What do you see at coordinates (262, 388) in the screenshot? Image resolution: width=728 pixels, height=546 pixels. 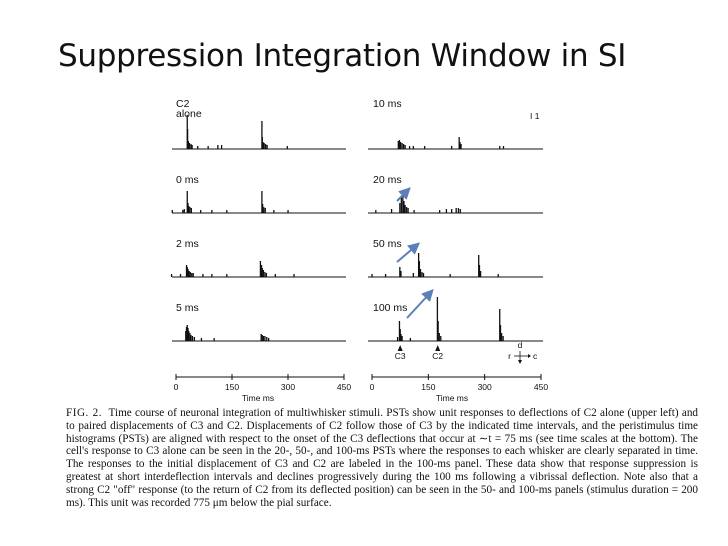 I see `left-time-axis: 0 150 300 450 Time ms` at bounding box center [262, 388].